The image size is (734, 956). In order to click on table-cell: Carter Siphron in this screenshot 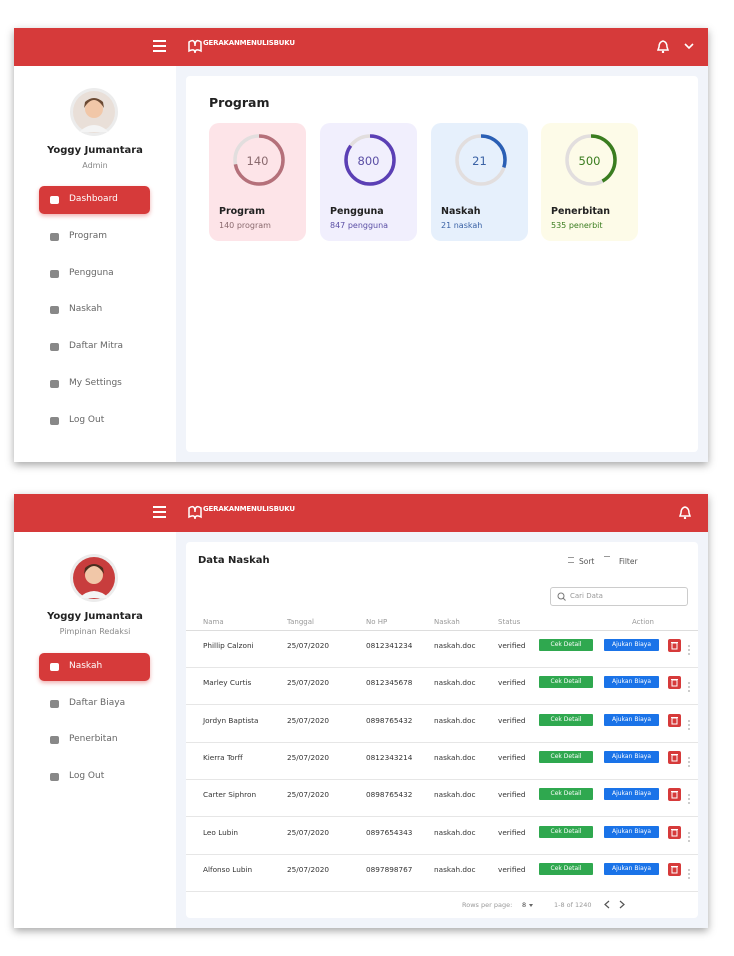, I will do `click(230, 795)`.